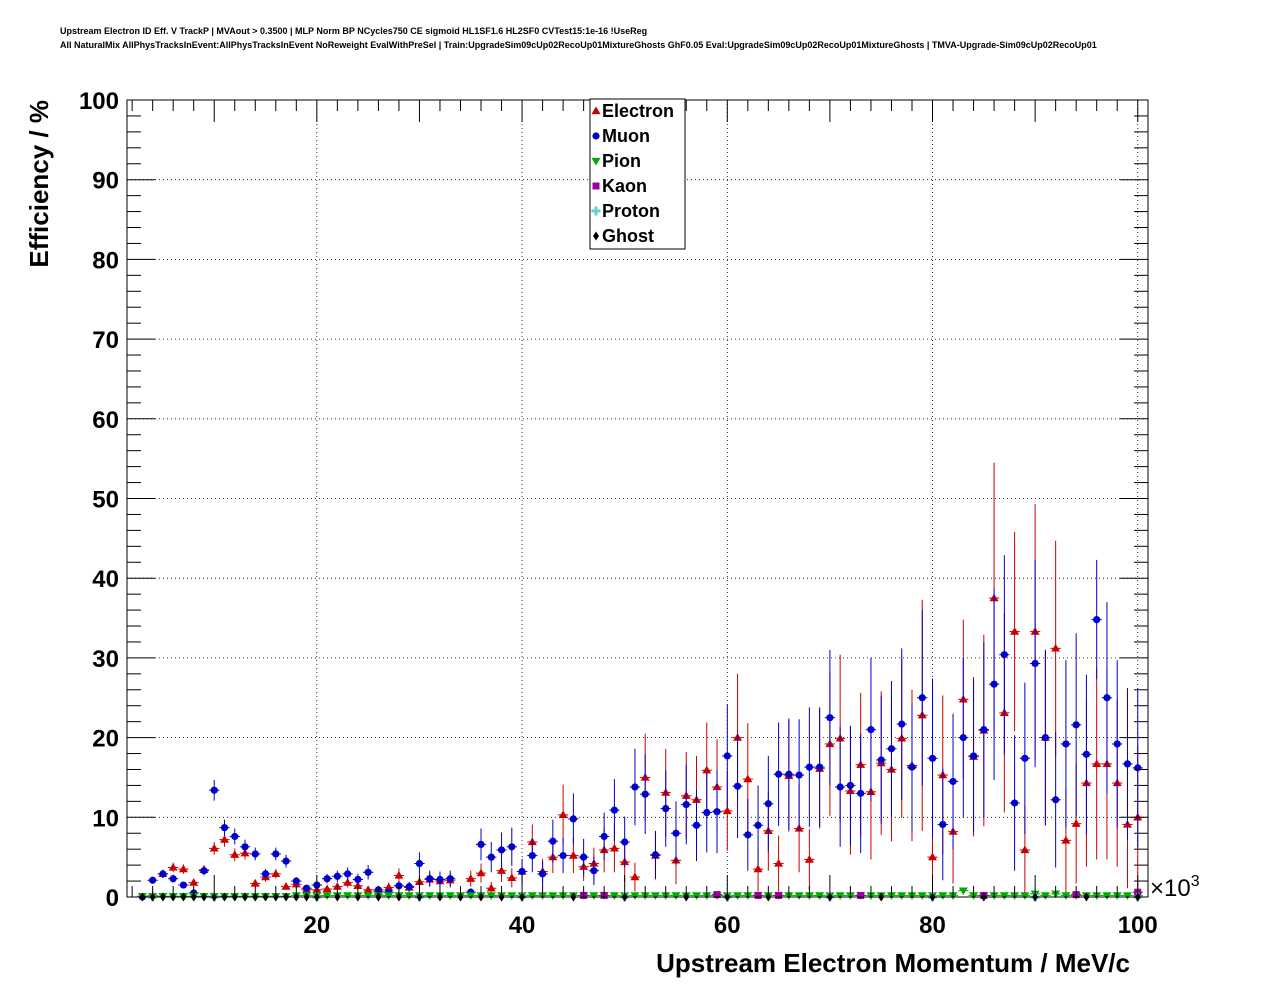 This screenshot has width=1276, height=996. What do you see at coordinates (893, 963) in the screenshot?
I see `x-axis-title: Upstream Electron Momentum / MeV/c` at bounding box center [893, 963].